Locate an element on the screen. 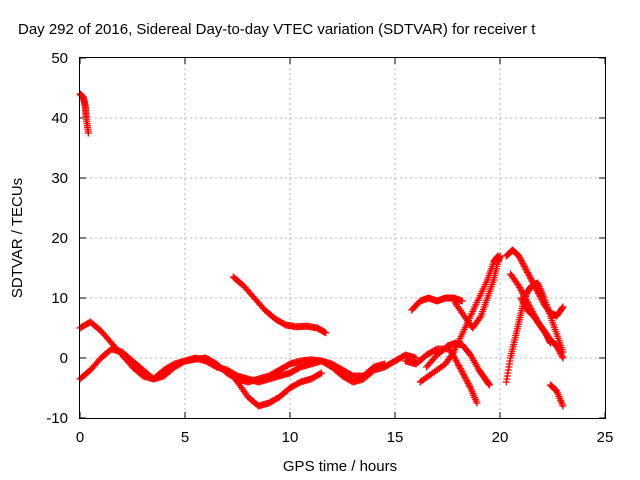 This screenshot has height=480, width=640. y-tick-label: 30 is located at coordinates (59, 178).